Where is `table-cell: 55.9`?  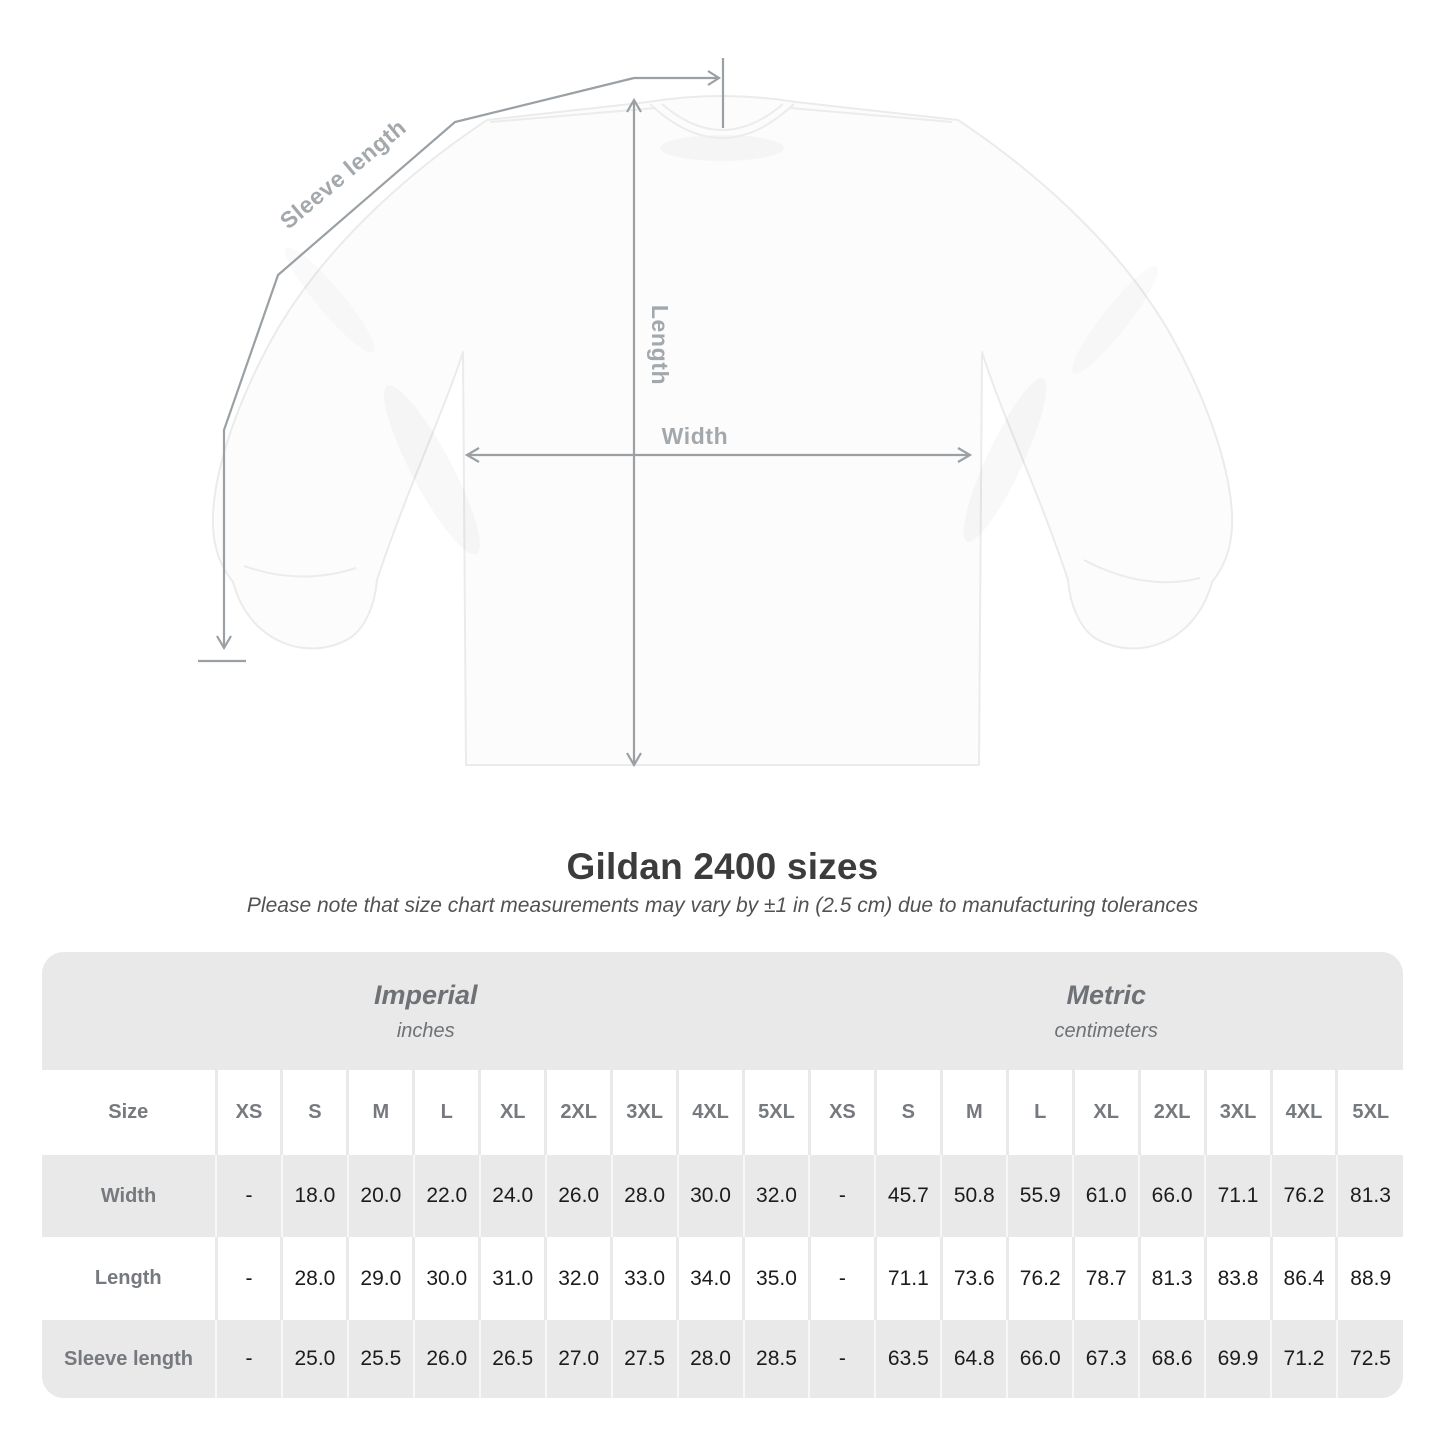
table-cell: 55.9 is located at coordinates (1040, 1196).